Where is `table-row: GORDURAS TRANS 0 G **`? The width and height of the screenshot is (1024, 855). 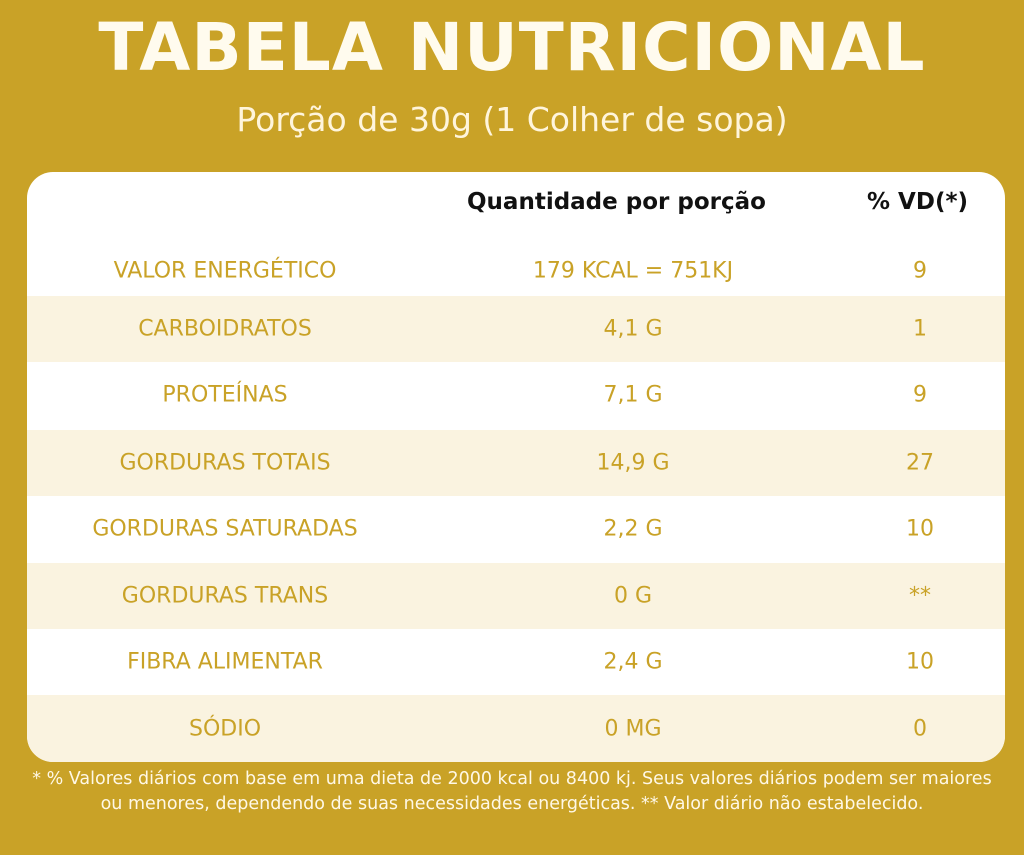
table-row: GORDURAS TRANS 0 G ** is located at coordinates (516, 596).